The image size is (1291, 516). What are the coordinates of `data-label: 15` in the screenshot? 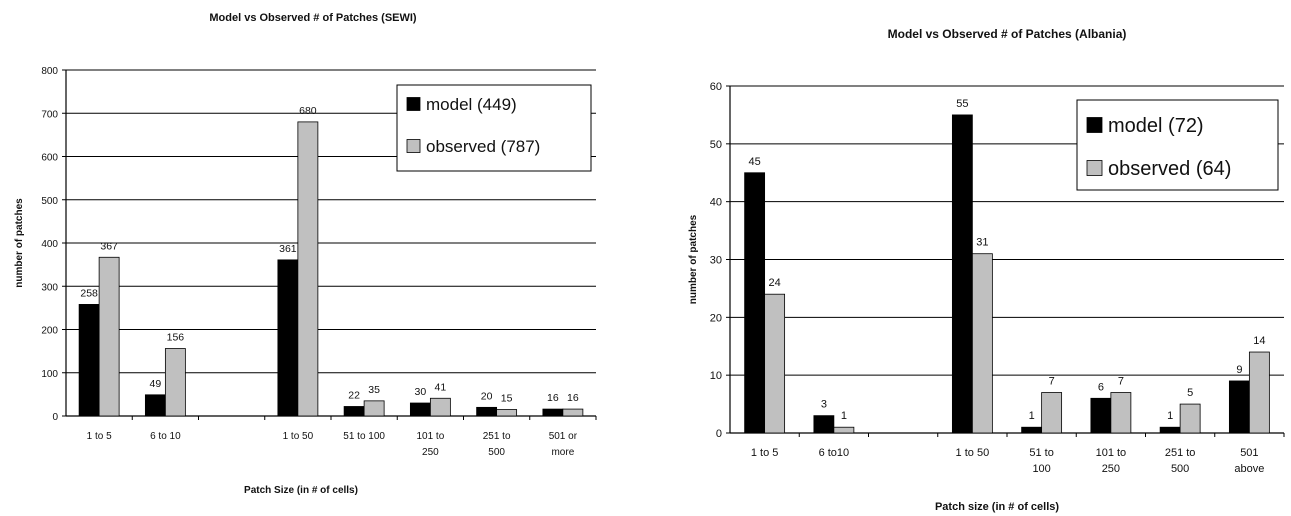 It's located at (507, 399).